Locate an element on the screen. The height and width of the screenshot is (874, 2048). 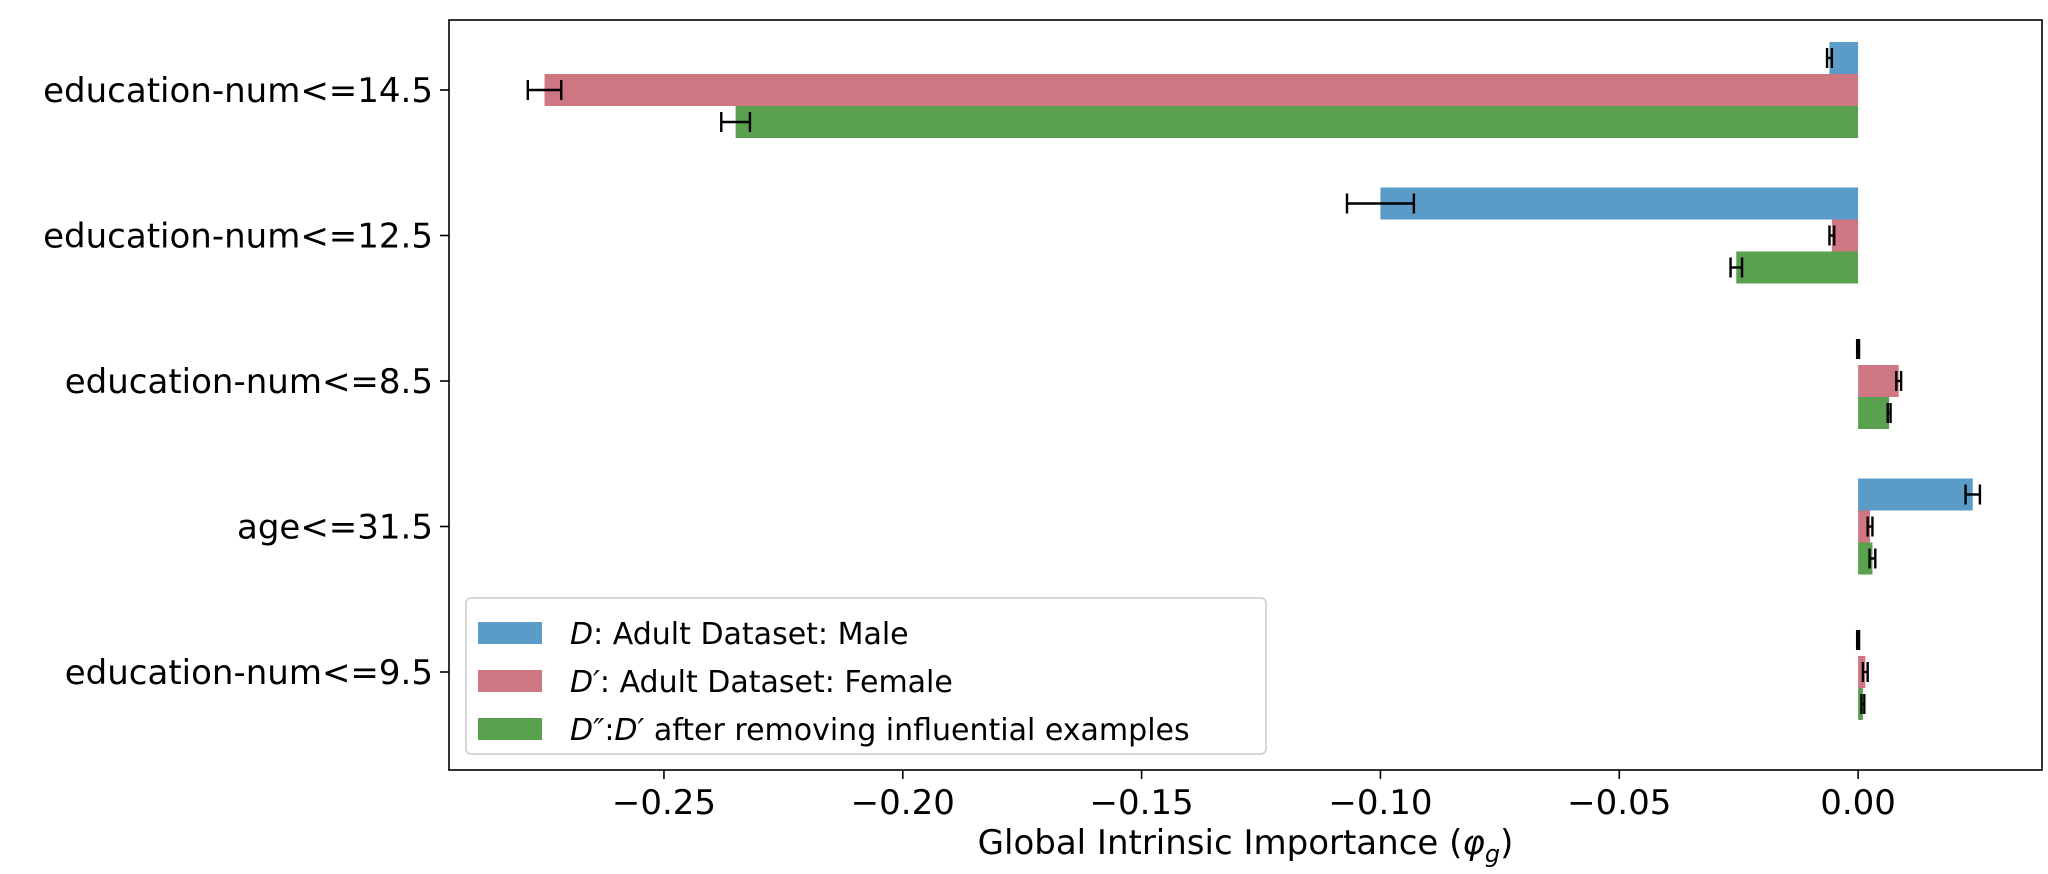
x-axis-title-text: Global Intrinsic Importance is located at coordinates (1208, 843).